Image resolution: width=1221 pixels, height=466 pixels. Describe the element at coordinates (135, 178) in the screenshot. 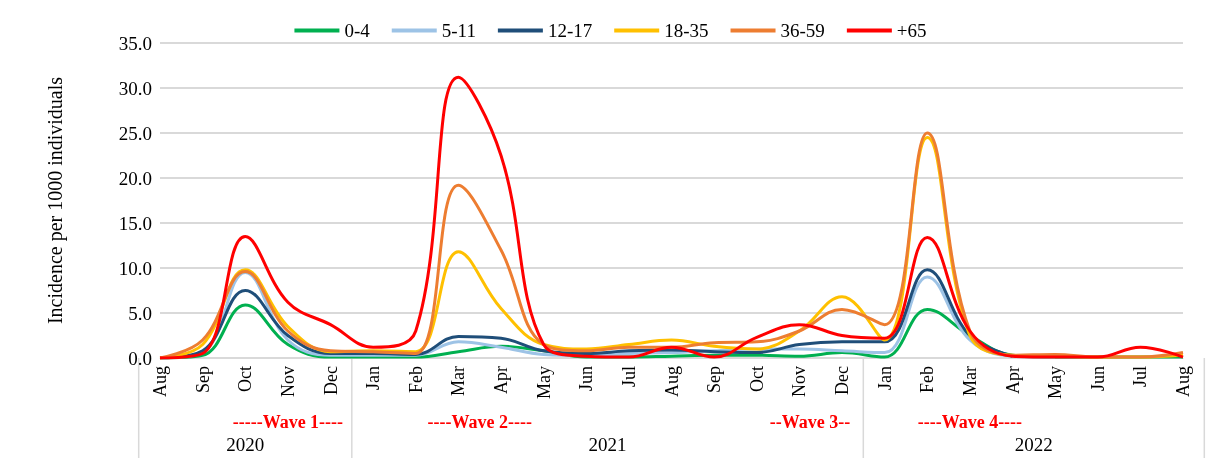

I see `y-tick-label: 20.0` at that location.